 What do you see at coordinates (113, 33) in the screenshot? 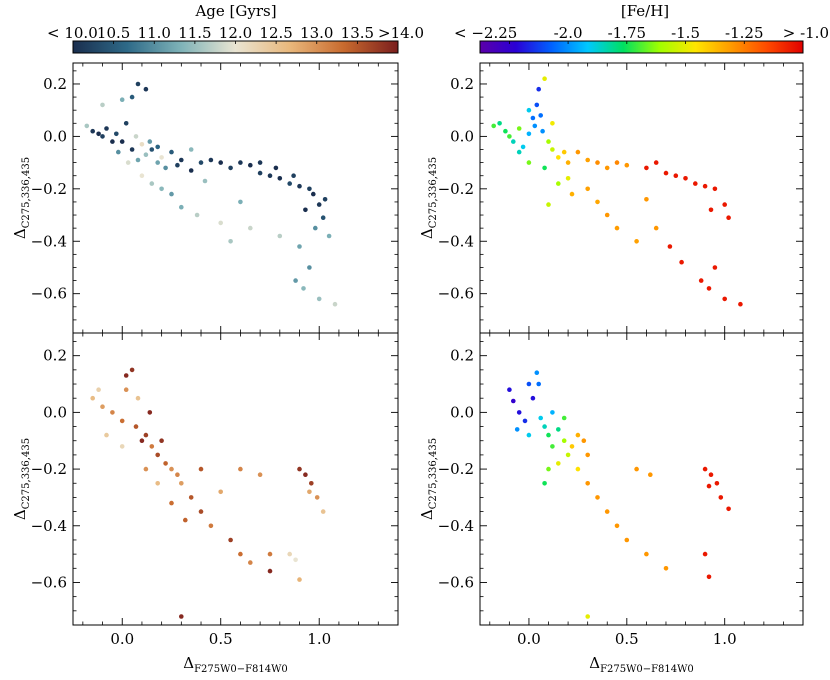
I see `colorbar-age-tick-label: 10.5` at bounding box center [113, 33].